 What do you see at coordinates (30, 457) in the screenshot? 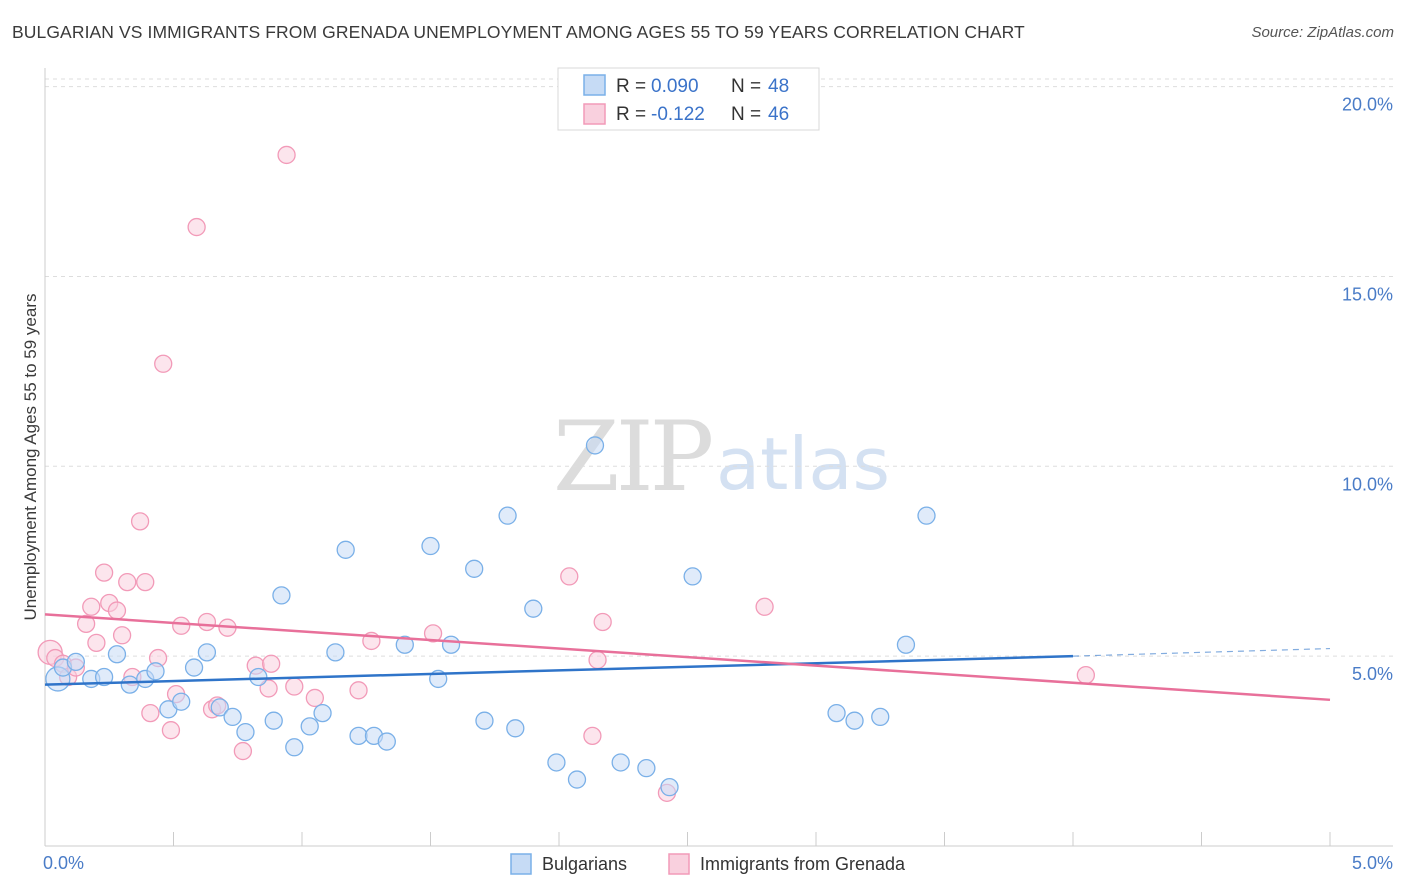
I see `y-axis-title: Unemployment Among Ages 55 to 59 years` at bounding box center [30, 457].